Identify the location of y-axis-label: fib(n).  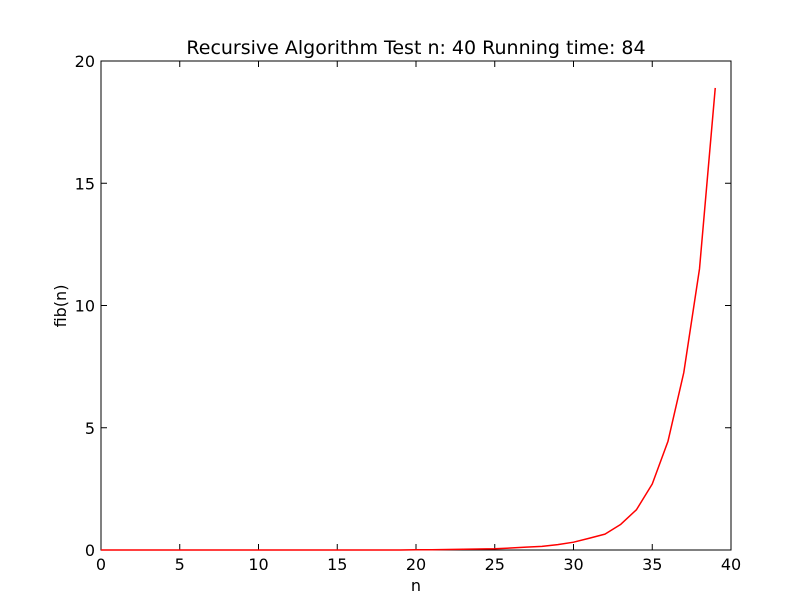
(60, 306).